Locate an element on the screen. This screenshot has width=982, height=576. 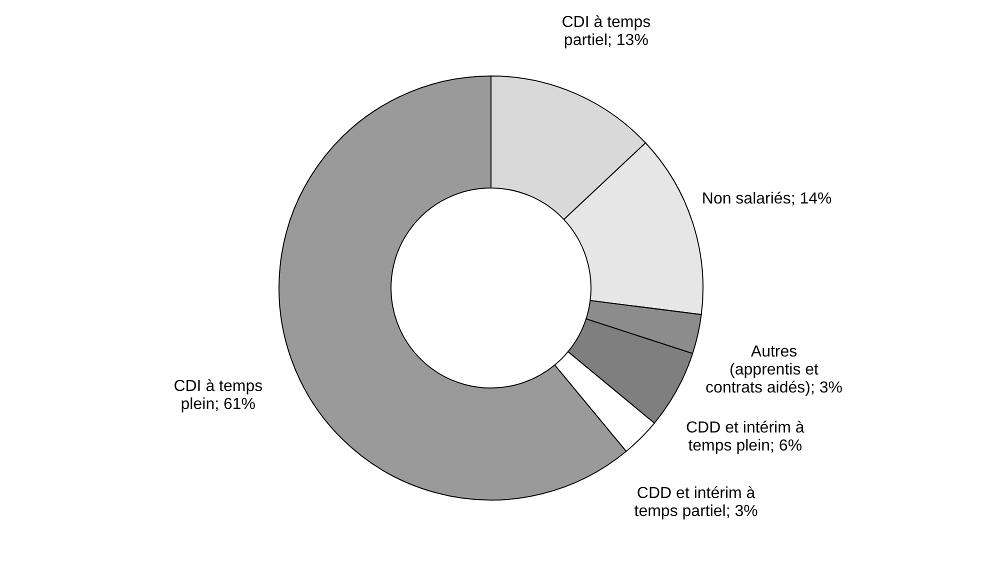
slice-label: CDI à temps plein; 61% is located at coordinates (218, 396).